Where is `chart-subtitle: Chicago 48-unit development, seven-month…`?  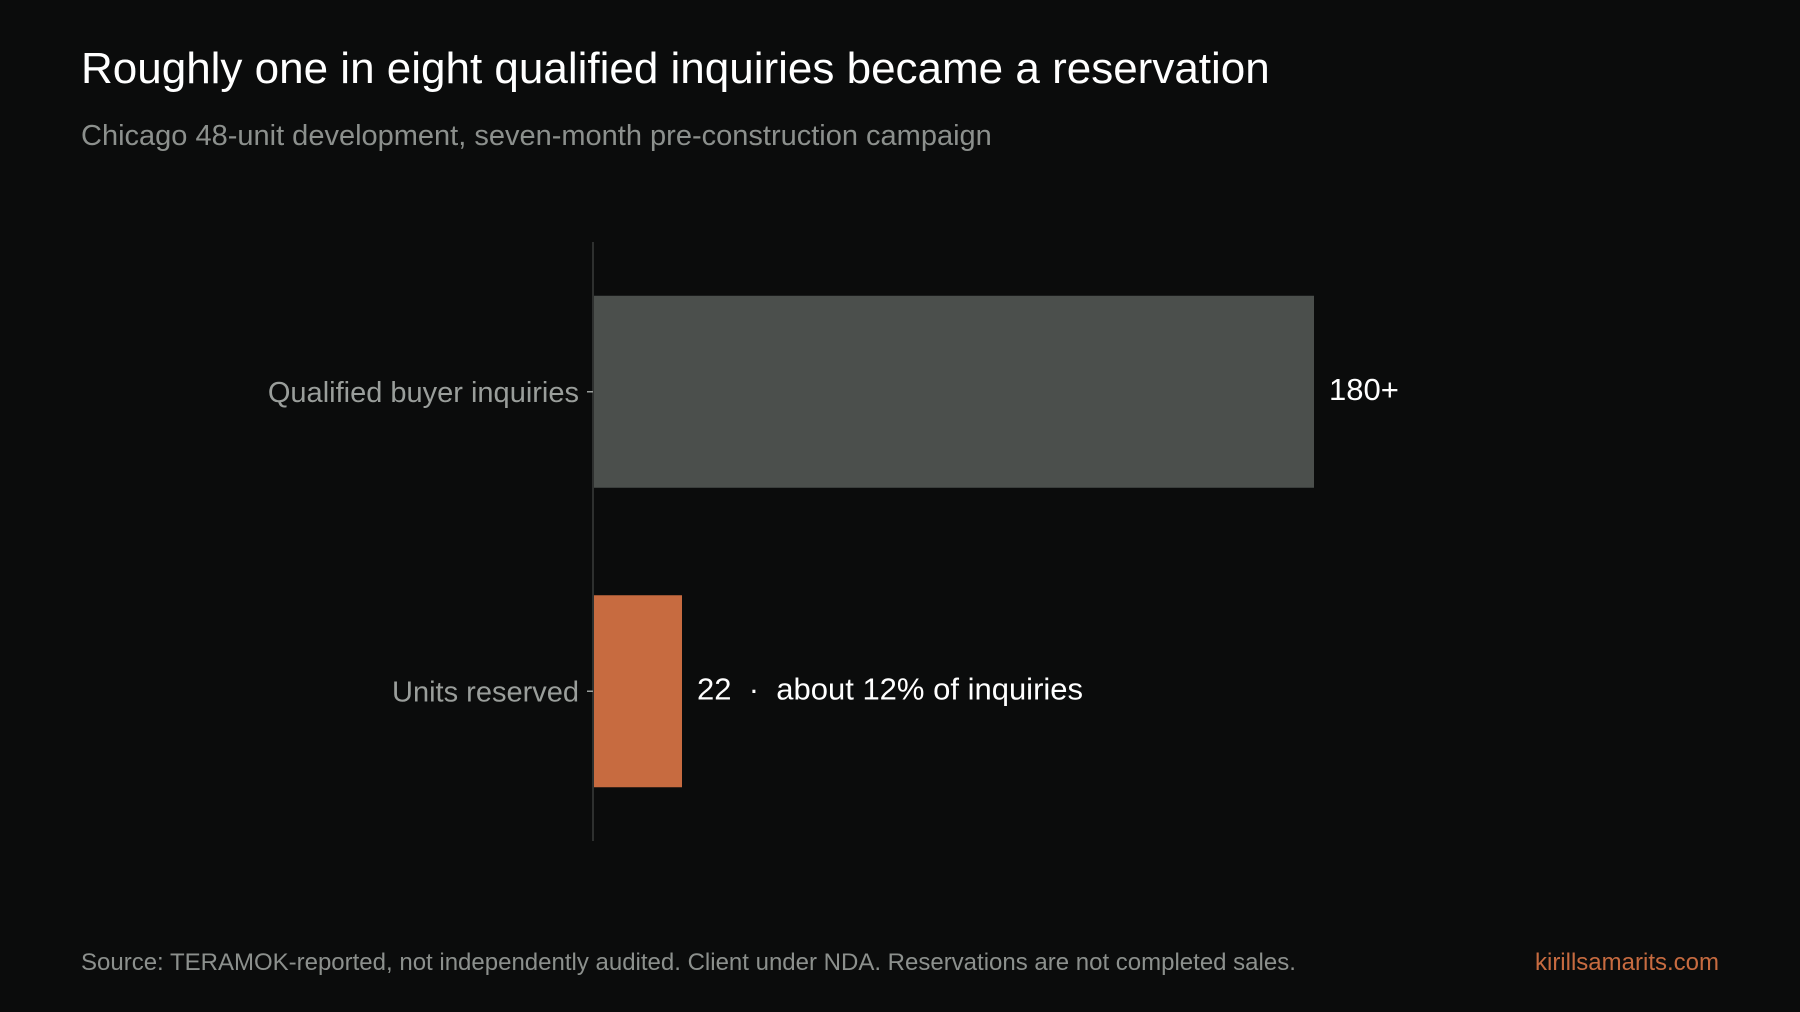 chart-subtitle: Chicago 48-unit development, seven-month… is located at coordinates (536, 136).